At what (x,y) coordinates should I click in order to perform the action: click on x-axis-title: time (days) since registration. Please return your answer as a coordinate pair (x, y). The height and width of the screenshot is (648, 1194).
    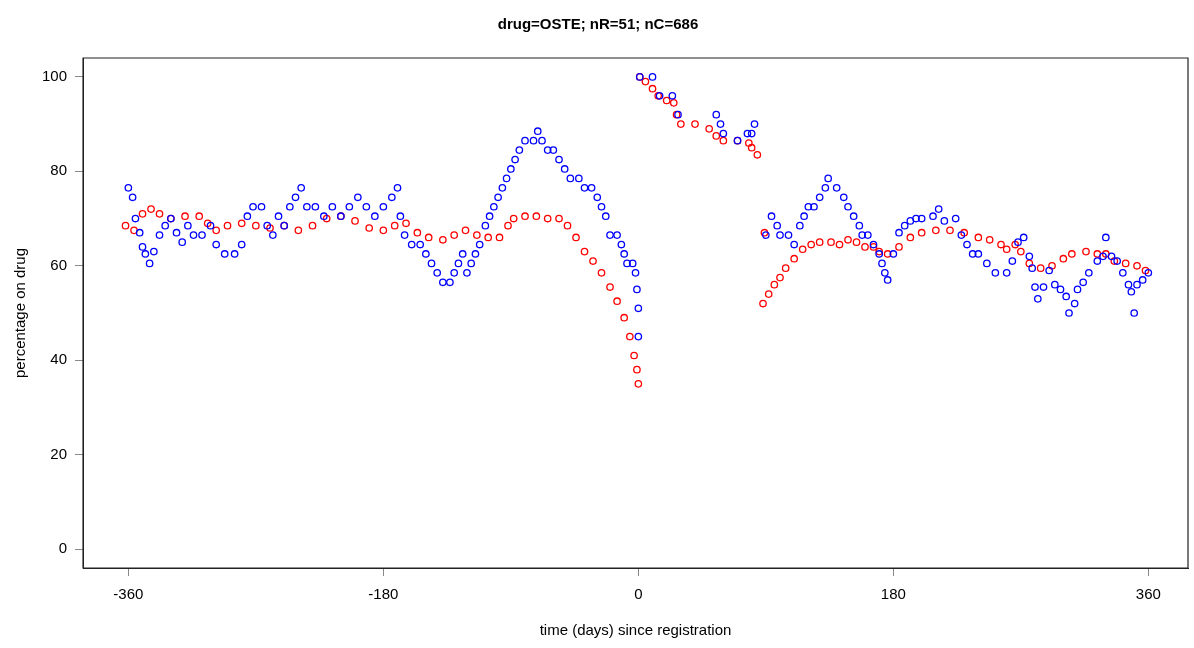
    Looking at the image, I should click on (635, 630).